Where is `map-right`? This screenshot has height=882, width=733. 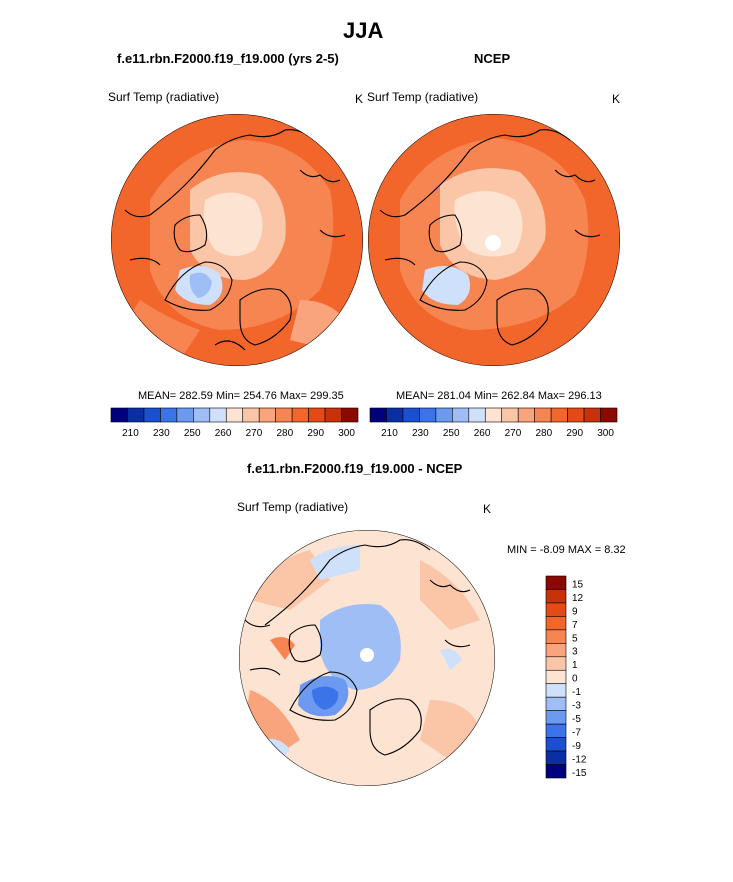 map-right is located at coordinates (494, 240).